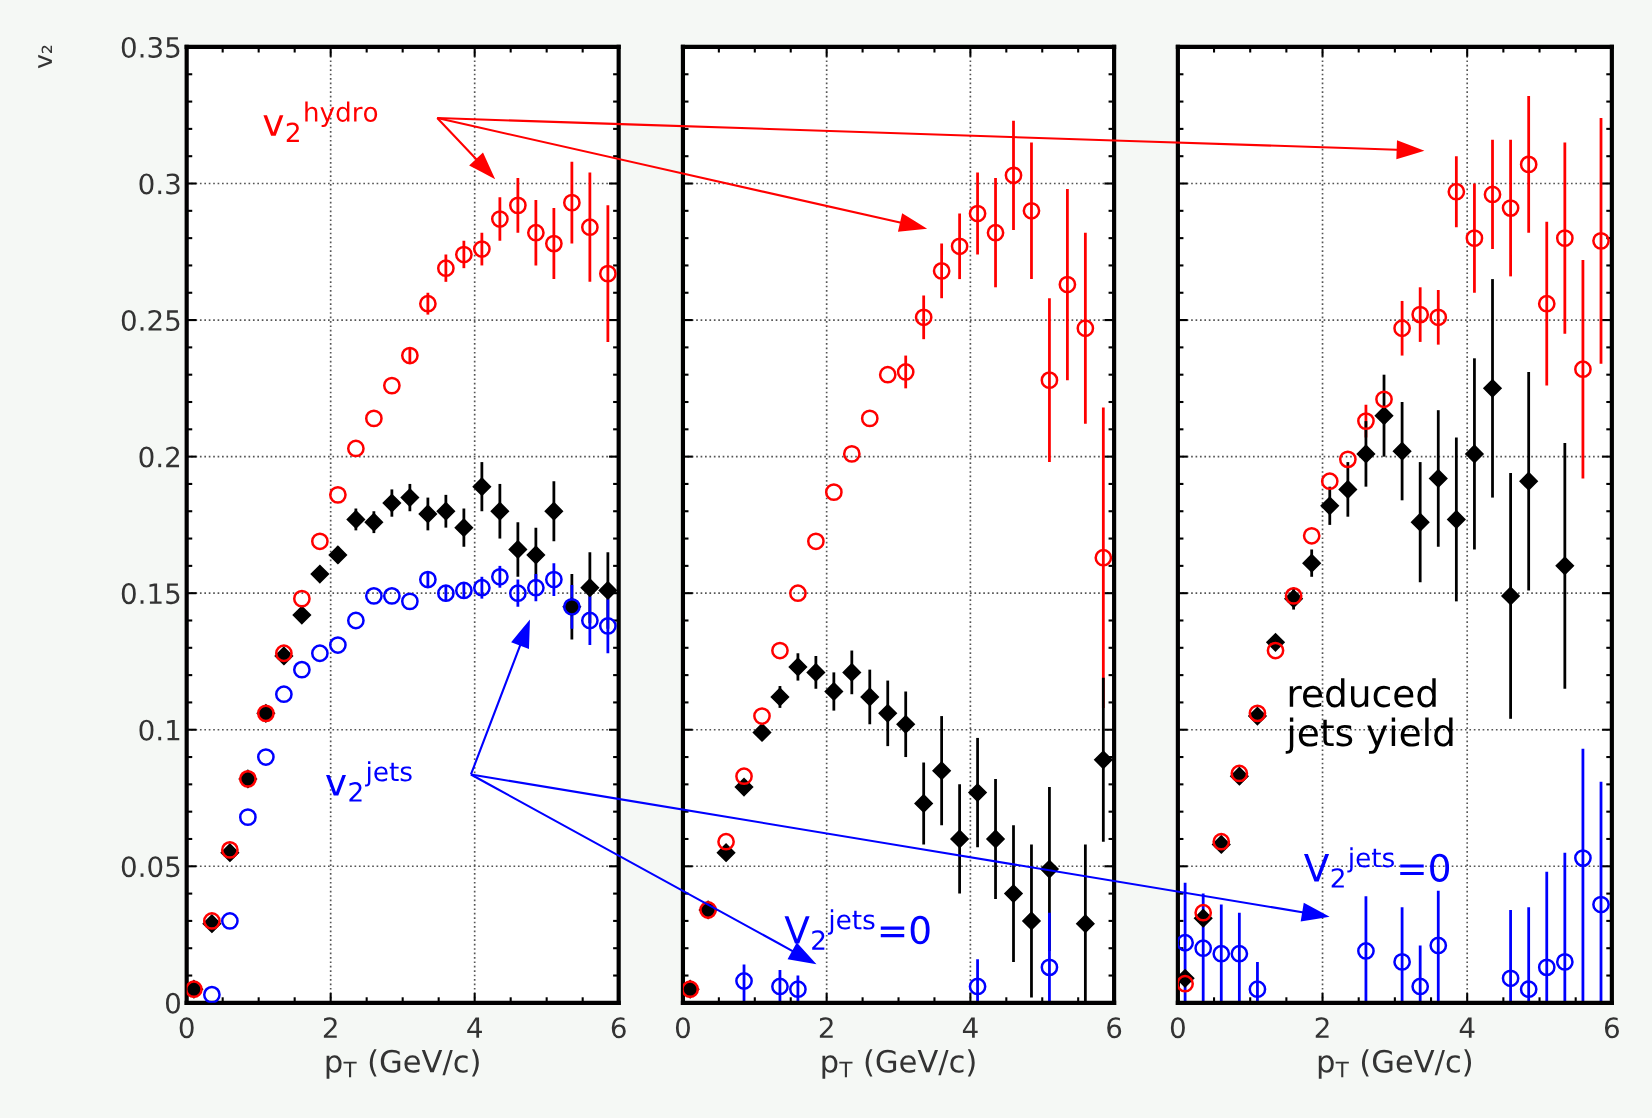 This screenshot has height=1118, width=1652. Describe the element at coordinates (150, 594) in the screenshot. I see `y-tick-label: 0.15` at that location.